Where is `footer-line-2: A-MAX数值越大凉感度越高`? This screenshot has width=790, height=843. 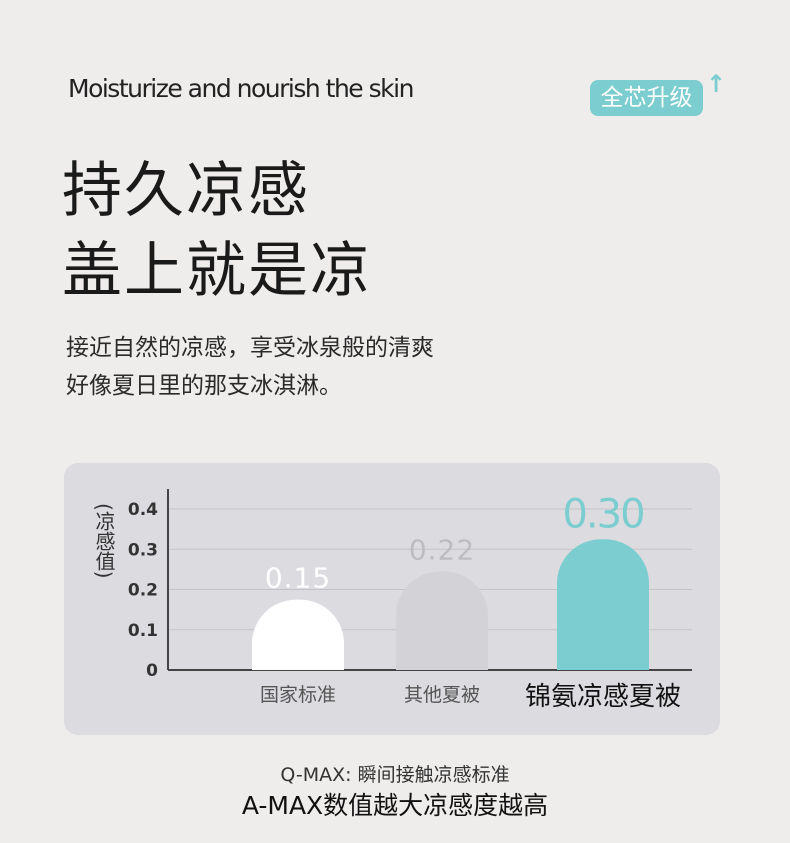
footer-line-2: A-MAX数值越大凉感度越高 is located at coordinates (395, 805).